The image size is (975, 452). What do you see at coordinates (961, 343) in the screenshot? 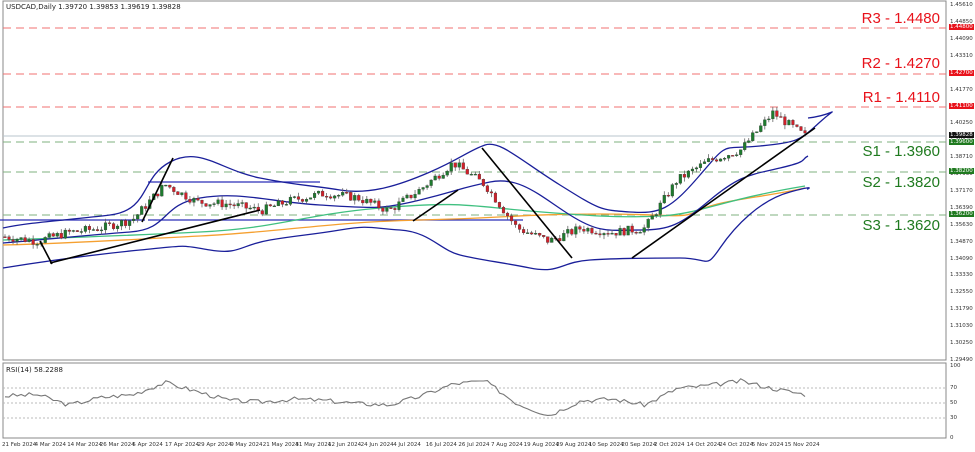
I see `price-axis-label: 1.30250` at bounding box center [961, 343].